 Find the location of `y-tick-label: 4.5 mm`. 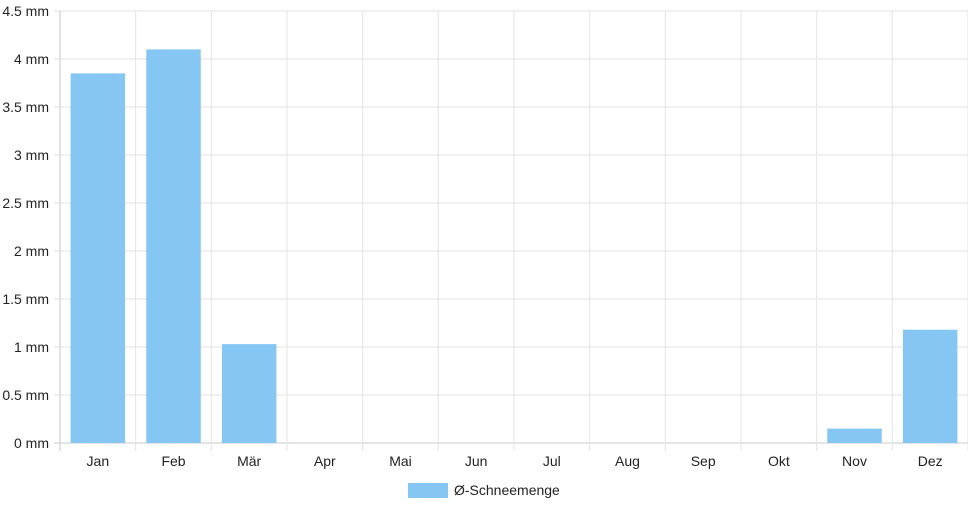

y-tick-label: 4.5 mm is located at coordinates (25, 11).